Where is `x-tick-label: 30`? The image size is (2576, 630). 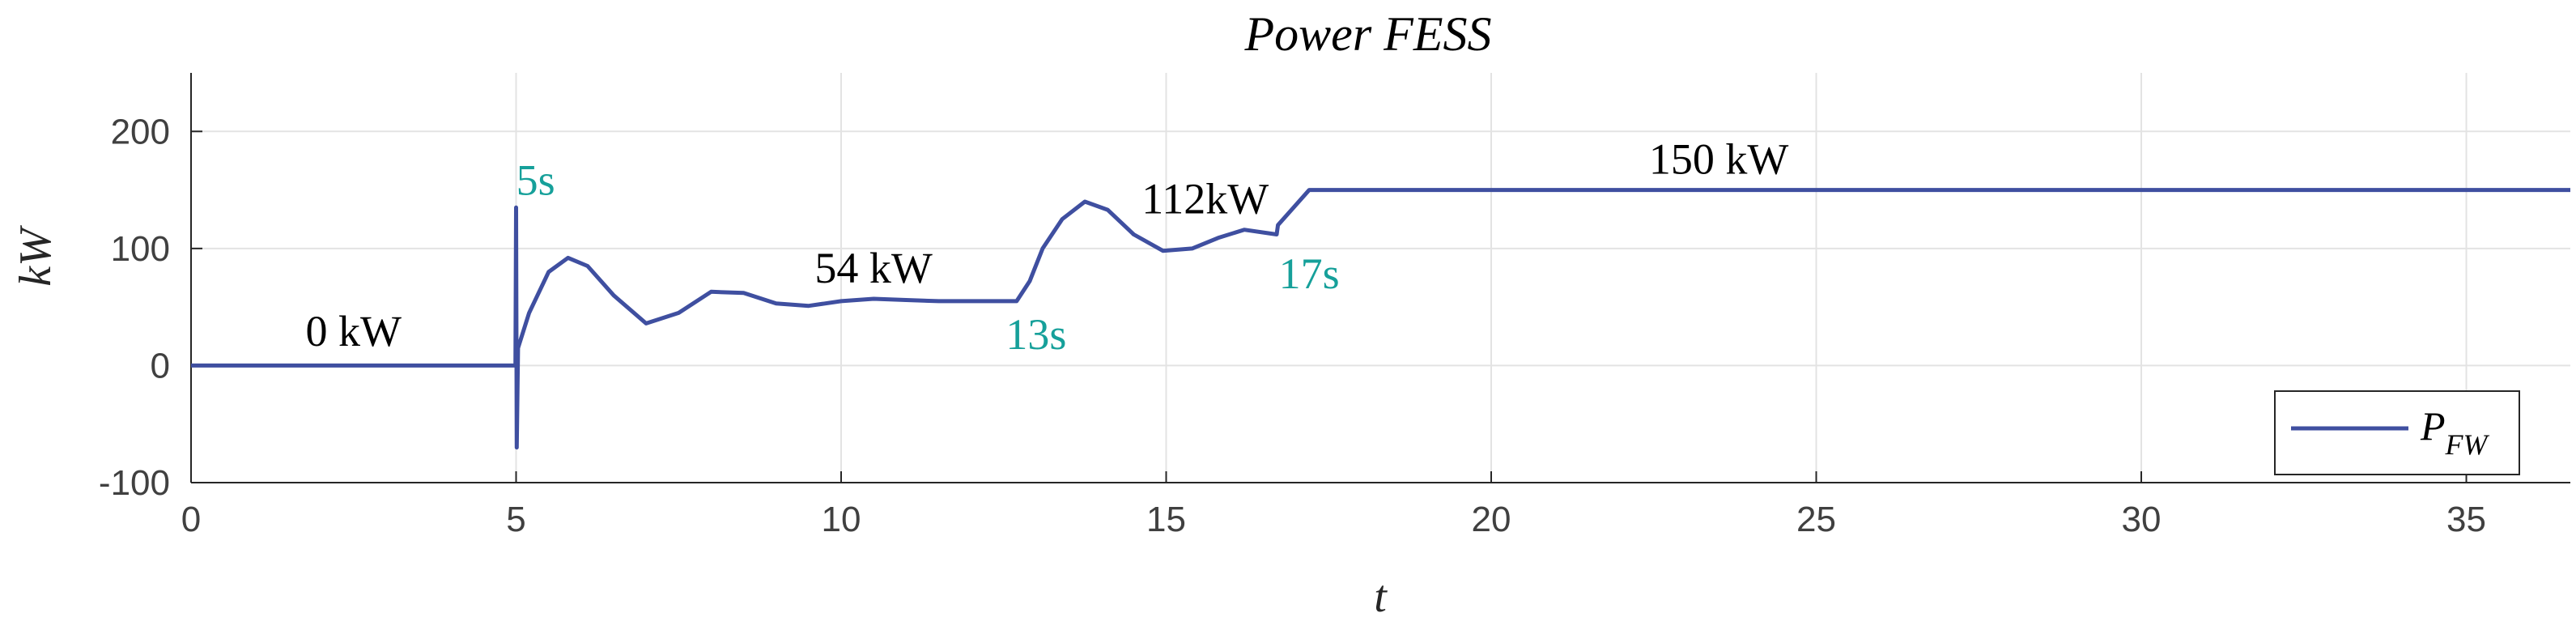 x-tick-label: 30 is located at coordinates (2142, 520).